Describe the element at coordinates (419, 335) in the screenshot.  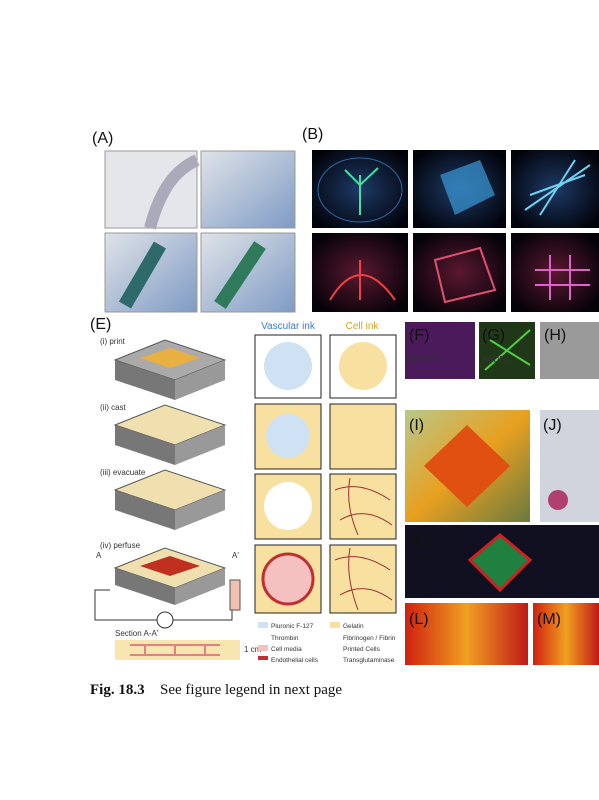
I see `panel-label: (F)` at that location.